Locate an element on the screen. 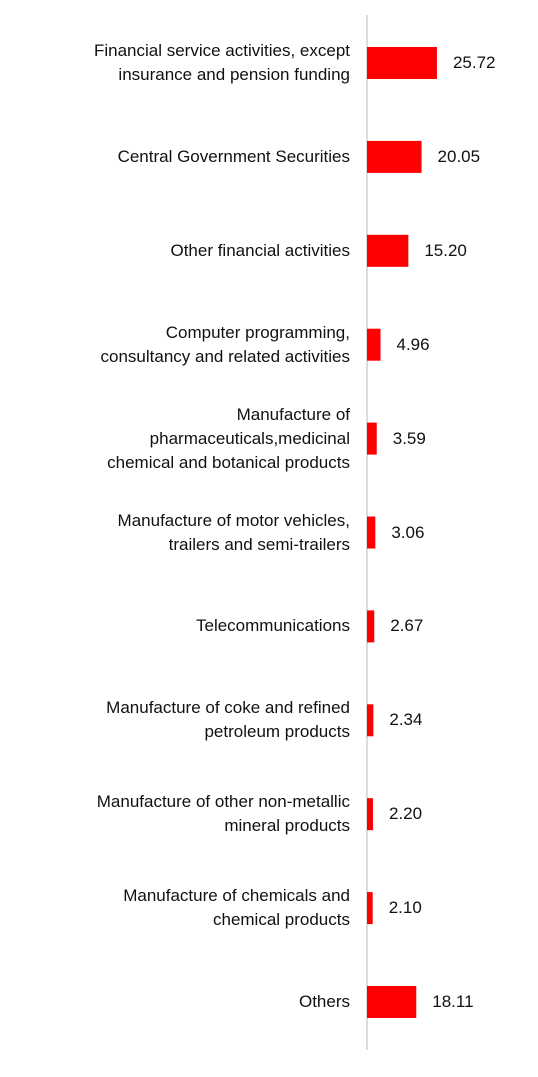 The image size is (538, 1077). value-label: 2.10 is located at coordinates (405, 908).